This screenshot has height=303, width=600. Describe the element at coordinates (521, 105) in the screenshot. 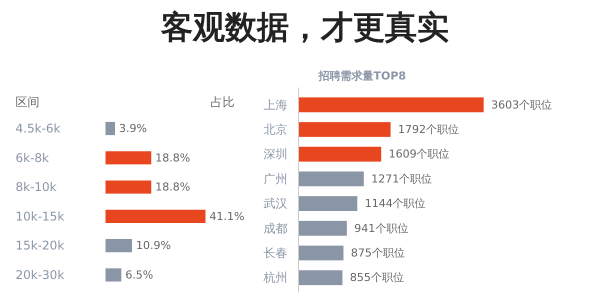

I see `data-label: 3603个职位` at that location.